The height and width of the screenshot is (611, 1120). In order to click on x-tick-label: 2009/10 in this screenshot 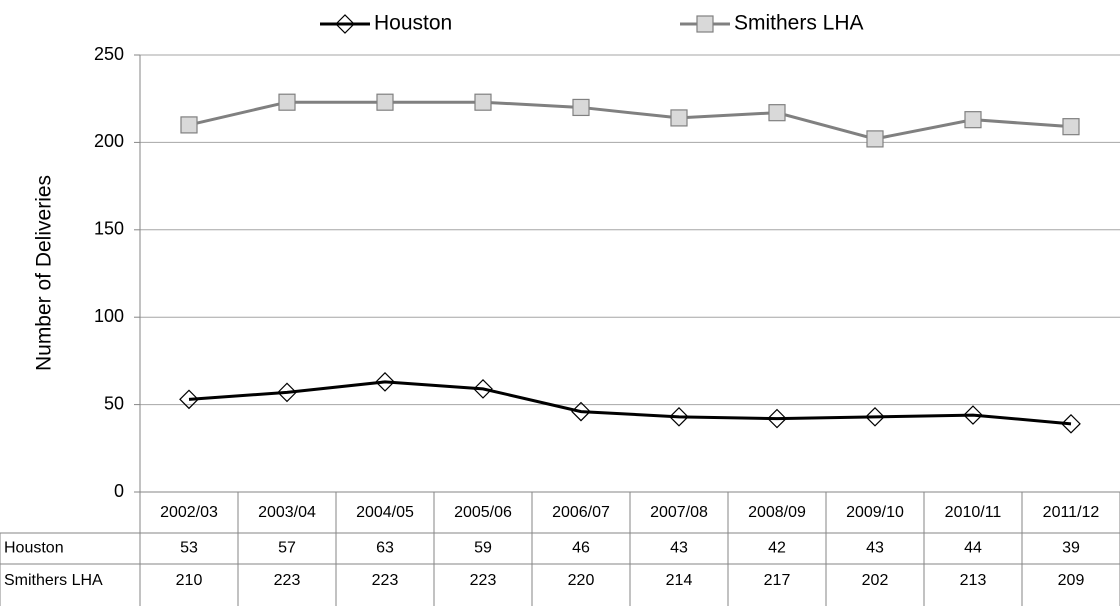, I will do `click(875, 512)`.